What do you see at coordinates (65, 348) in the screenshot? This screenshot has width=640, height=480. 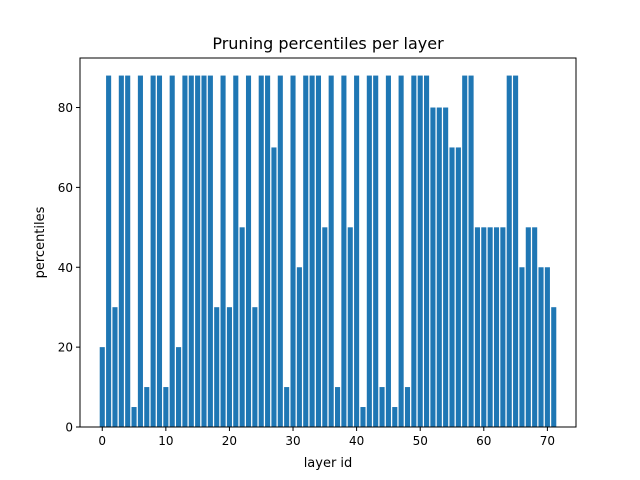 I see `y-tick-label: 20` at bounding box center [65, 348].